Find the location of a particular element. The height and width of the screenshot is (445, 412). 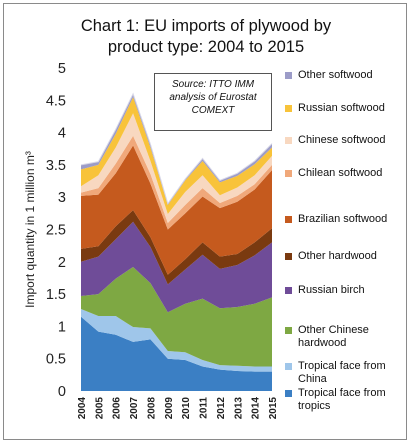

area-other-chinese-hardwood is located at coordinates (176, 316).